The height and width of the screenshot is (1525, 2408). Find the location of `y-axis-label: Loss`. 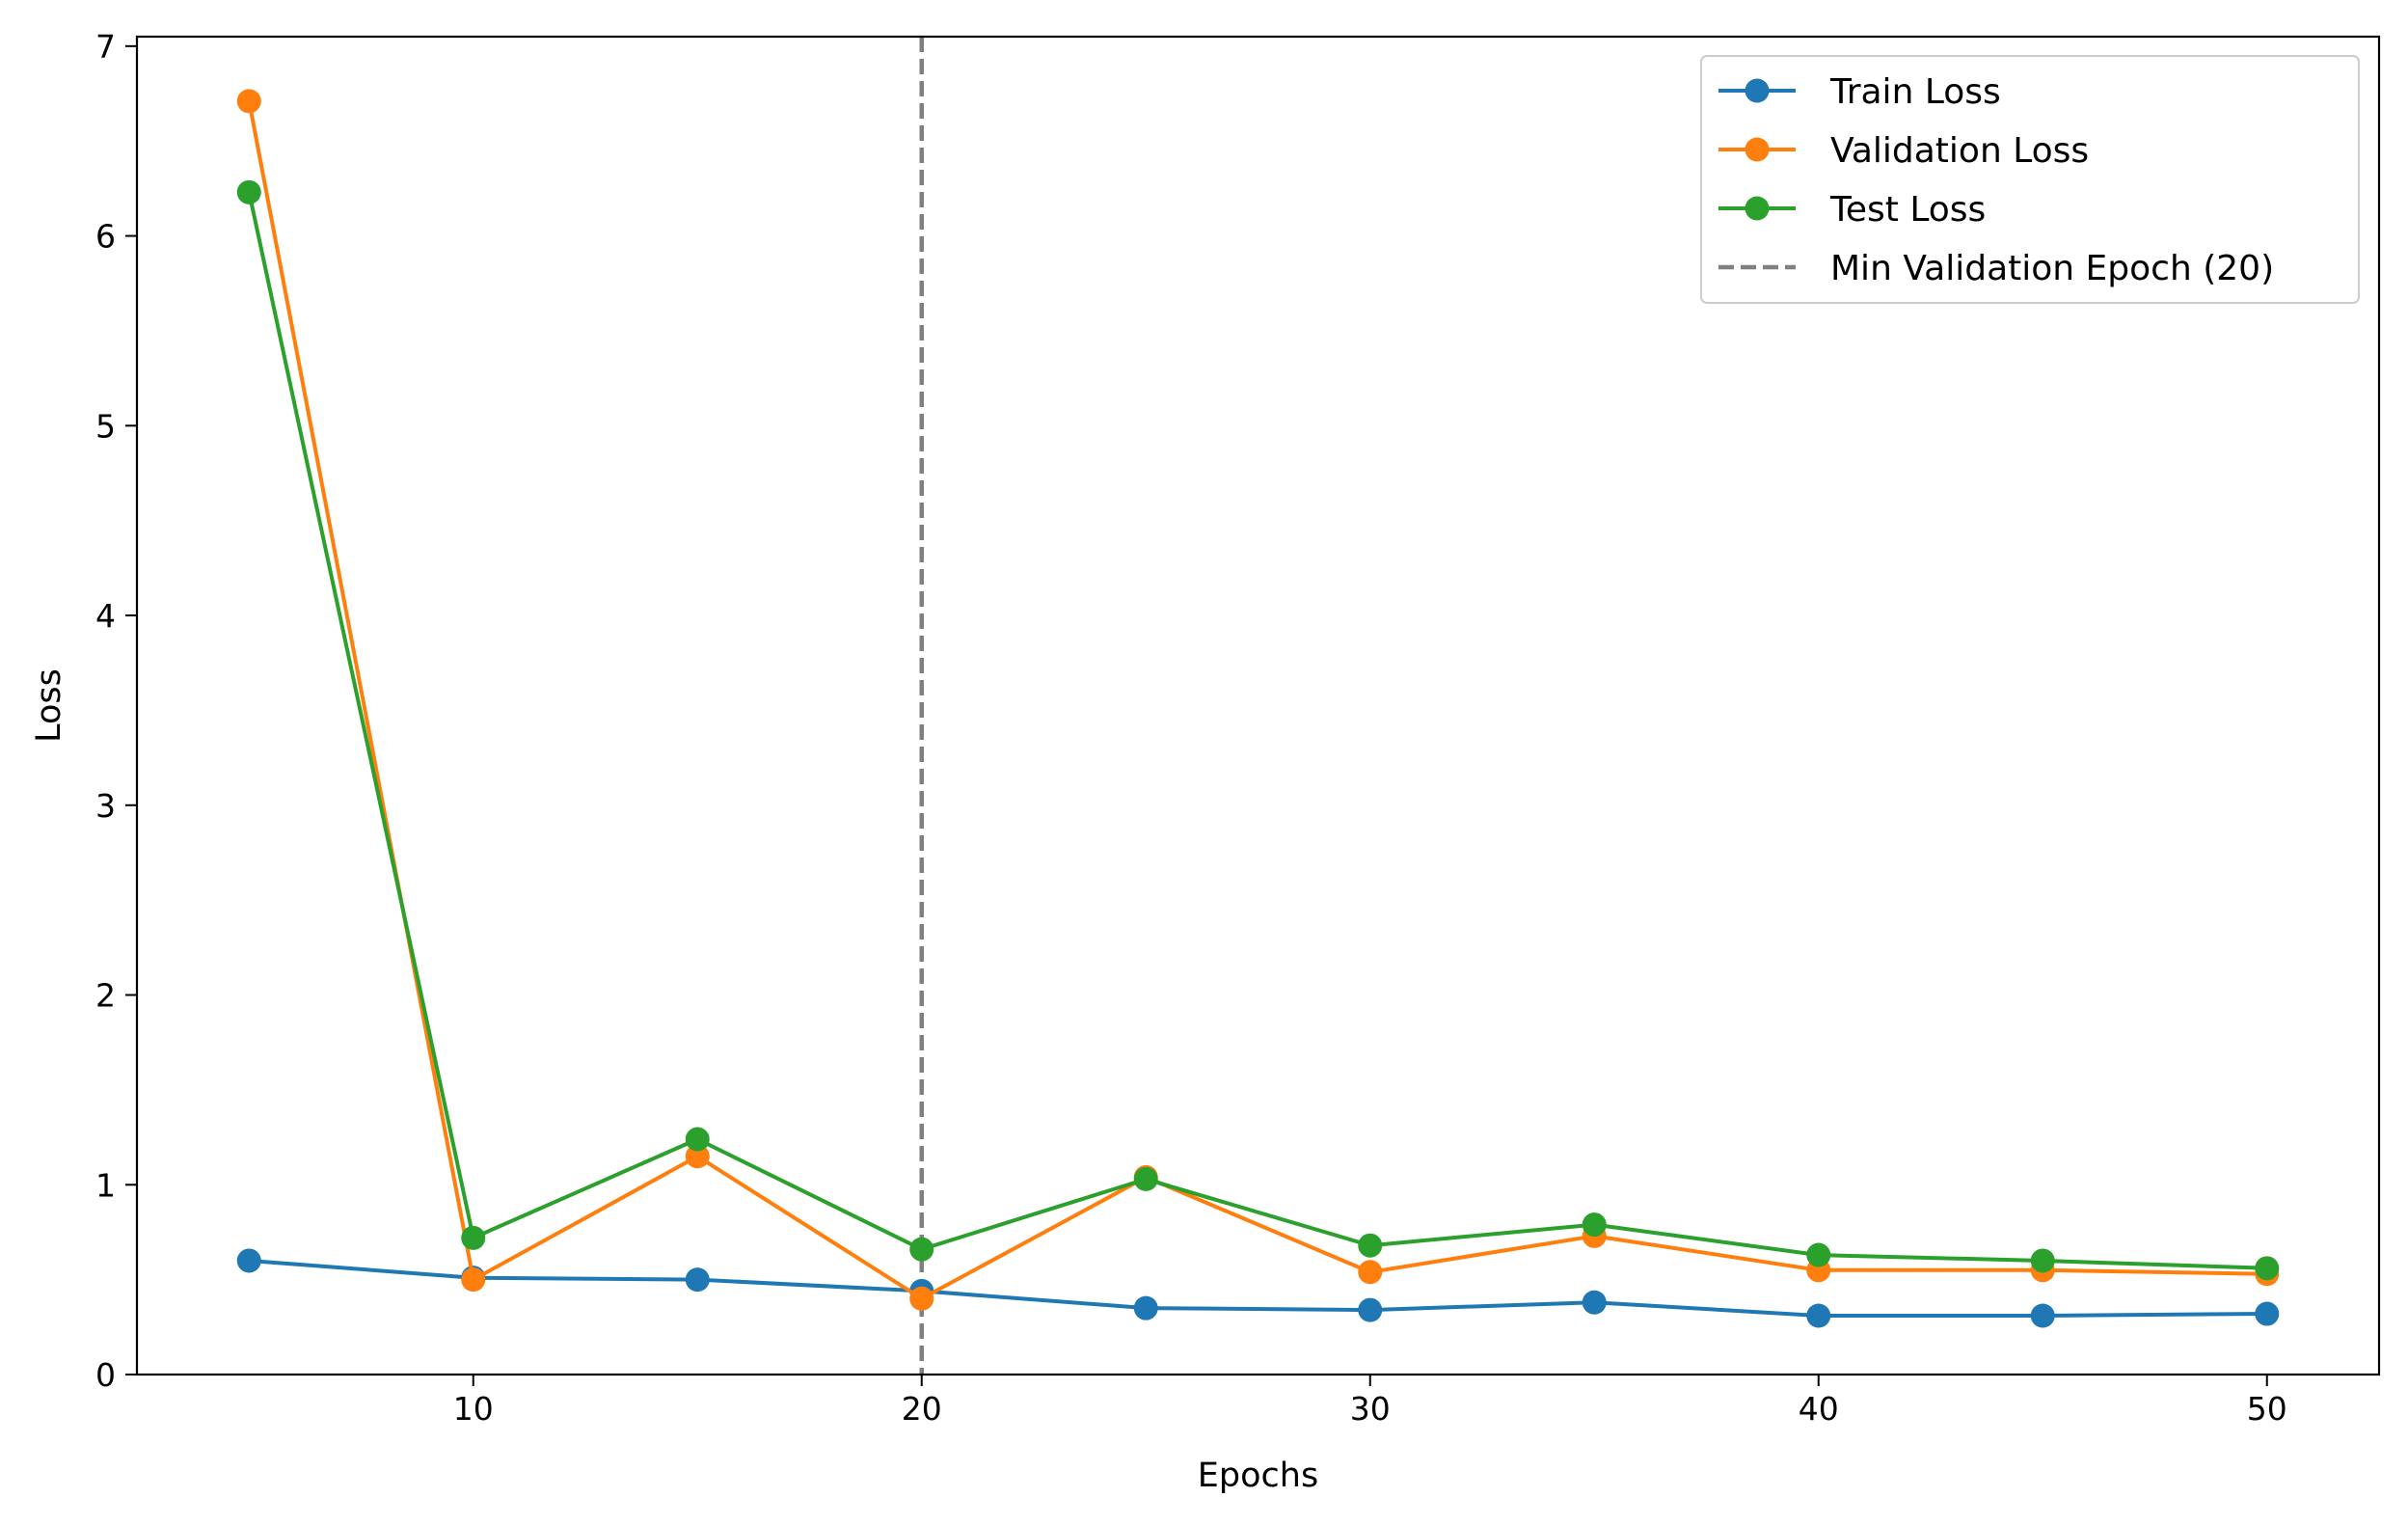

y-axis-label: Loss is located at coordinates (49, 705).